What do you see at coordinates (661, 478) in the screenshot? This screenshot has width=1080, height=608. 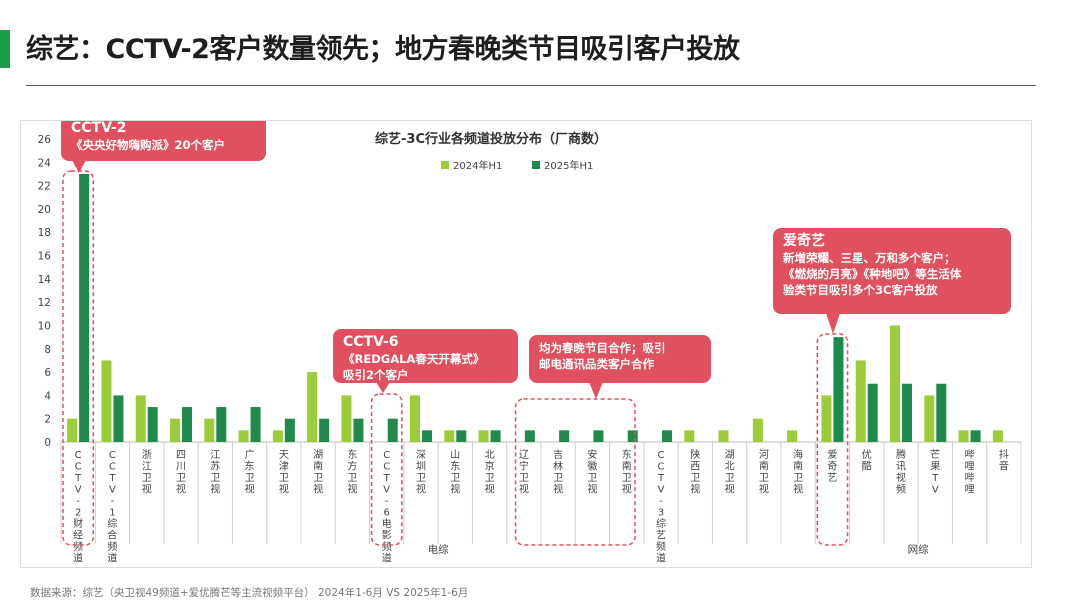 I see `x-tick-label-char: T` at bounding box center [661, 478].